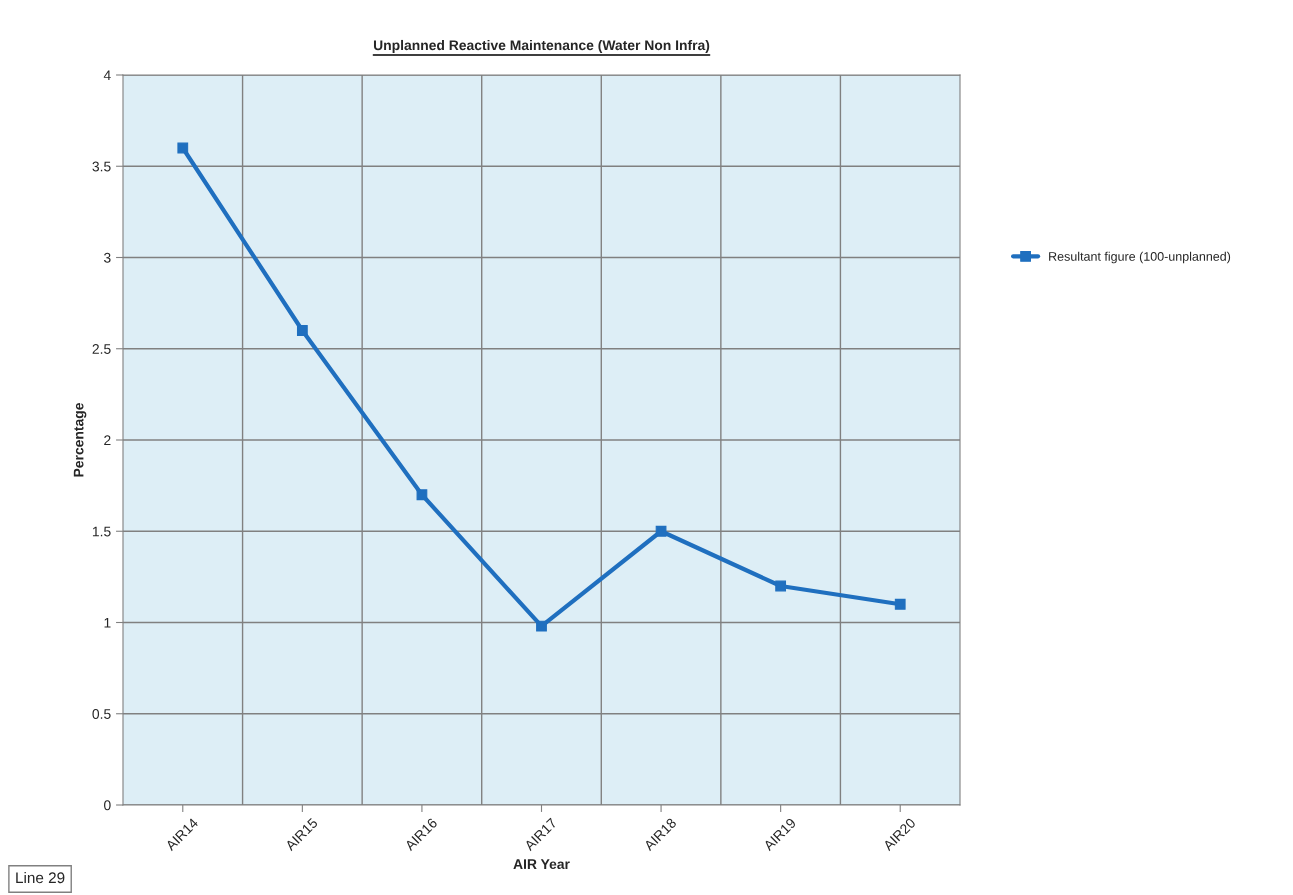  Describe the element at coordinates (1140, 257) in the screenshot. I see `legend-label: Resultant figure (100-unplanned)` at that location.